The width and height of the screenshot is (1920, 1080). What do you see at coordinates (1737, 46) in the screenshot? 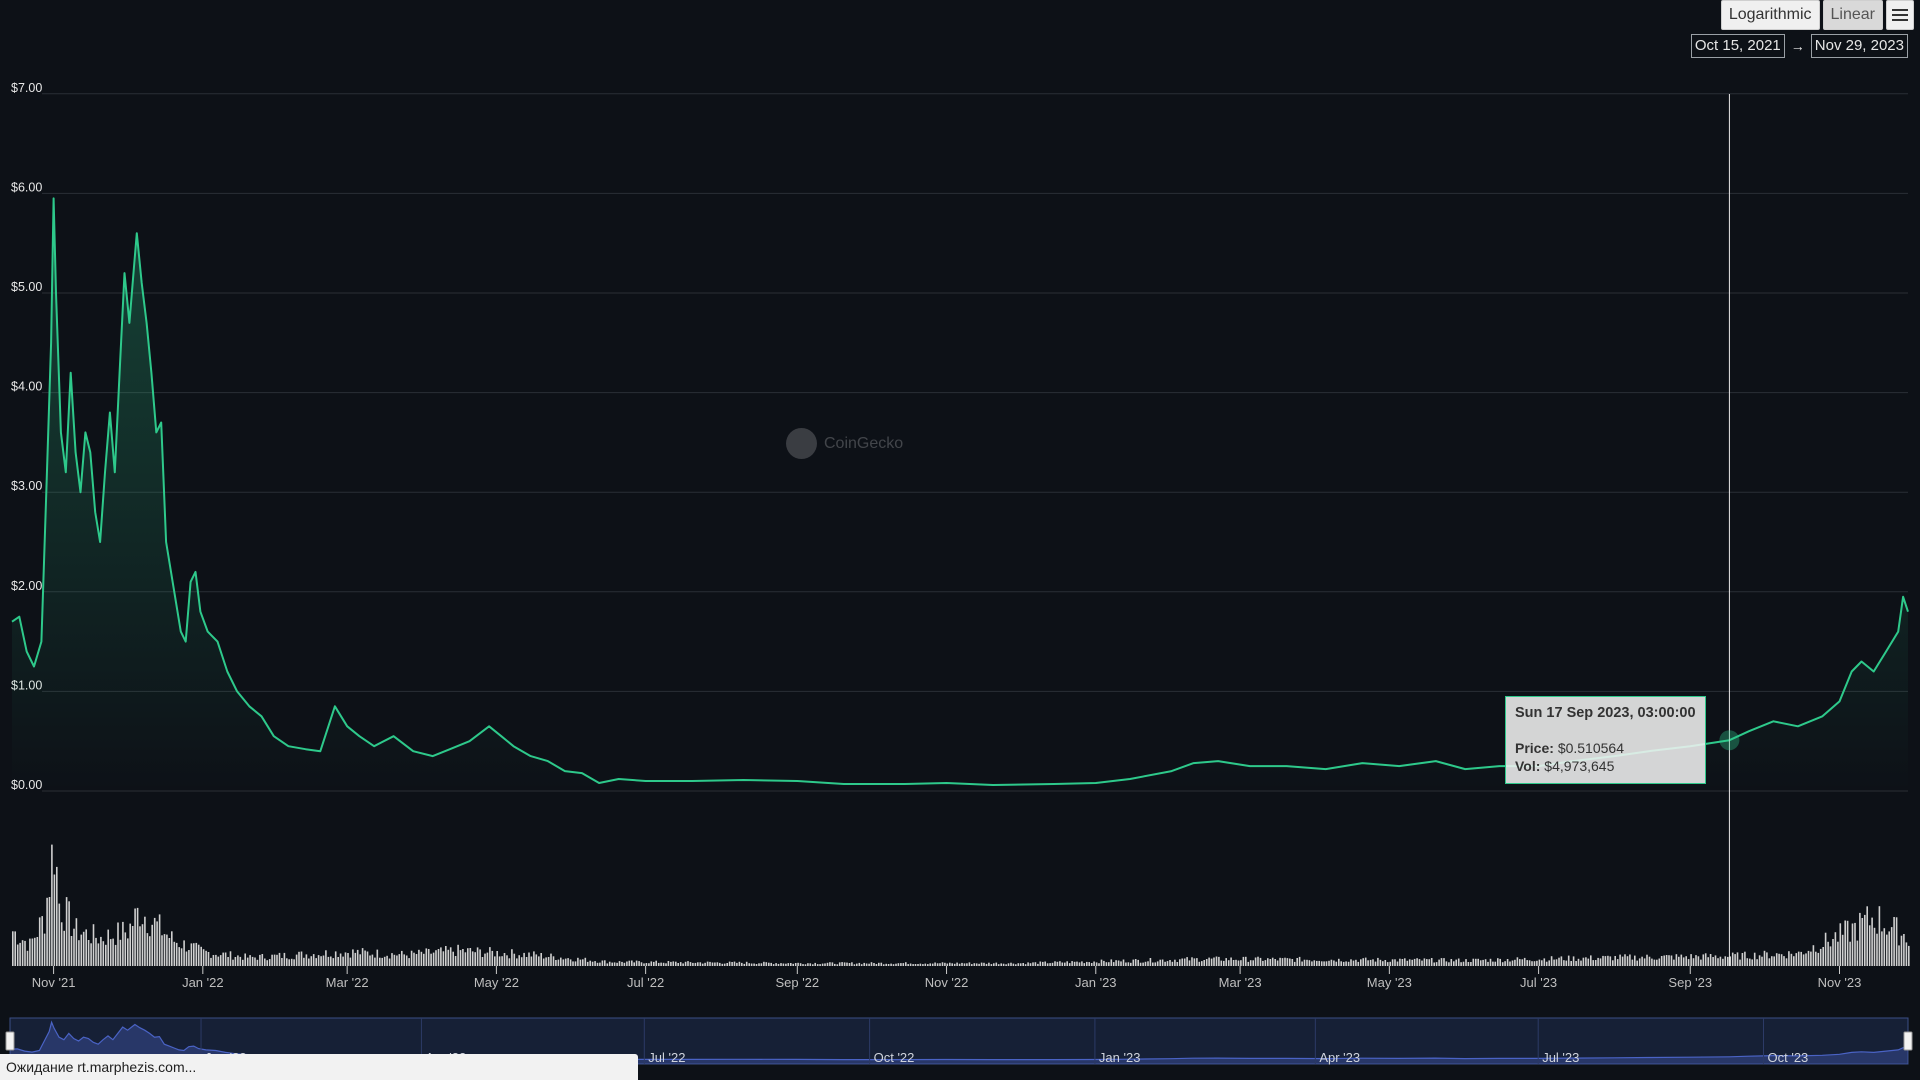
I see `range-from-input: Oct 15, 2021` at bounding box center [1737, 46].